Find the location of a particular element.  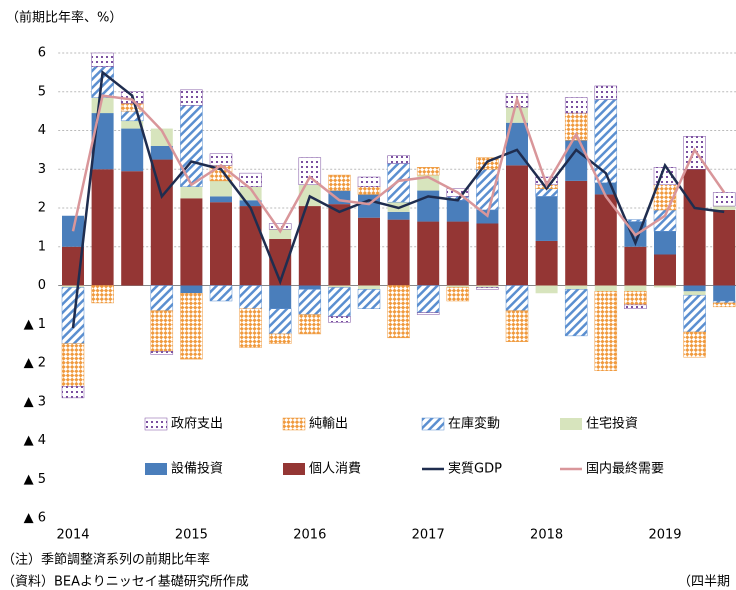

x-axis-label: （四半期 is located at coordinates (704, 582).